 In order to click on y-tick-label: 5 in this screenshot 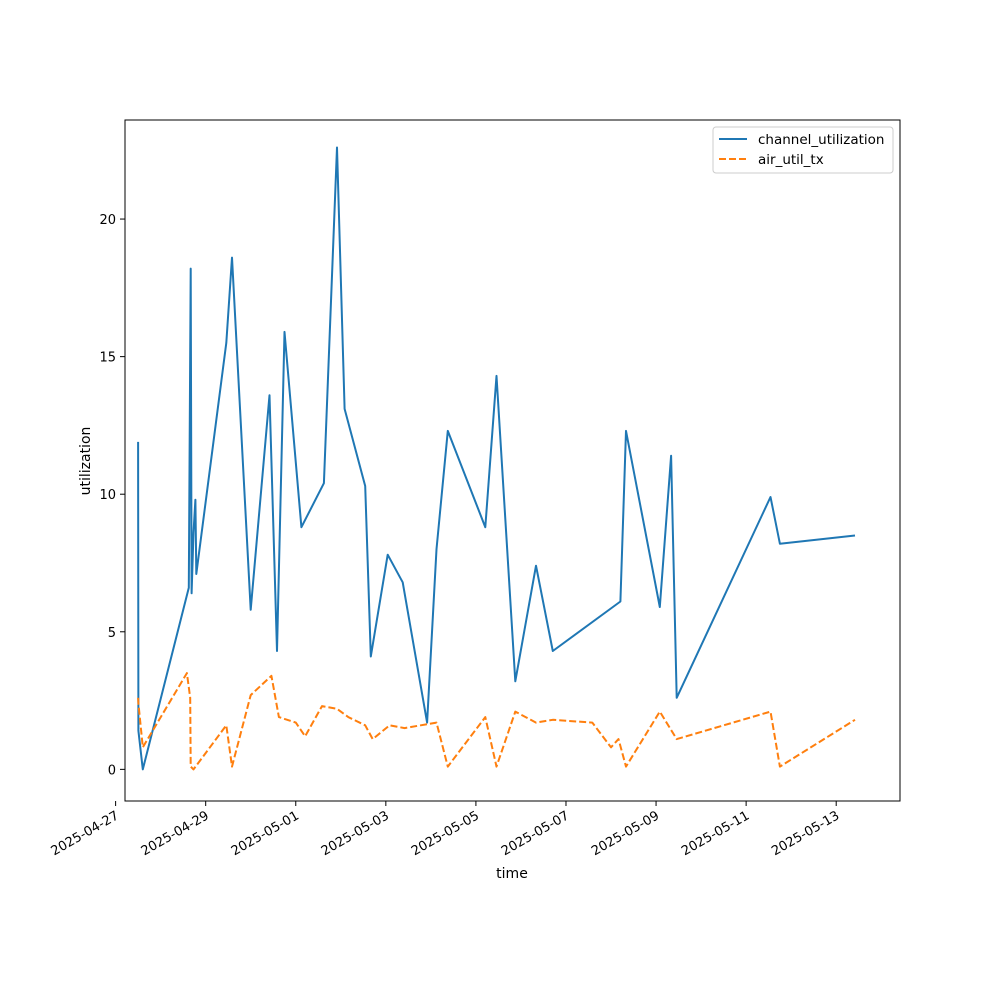, I will do `click(112, 633)`.